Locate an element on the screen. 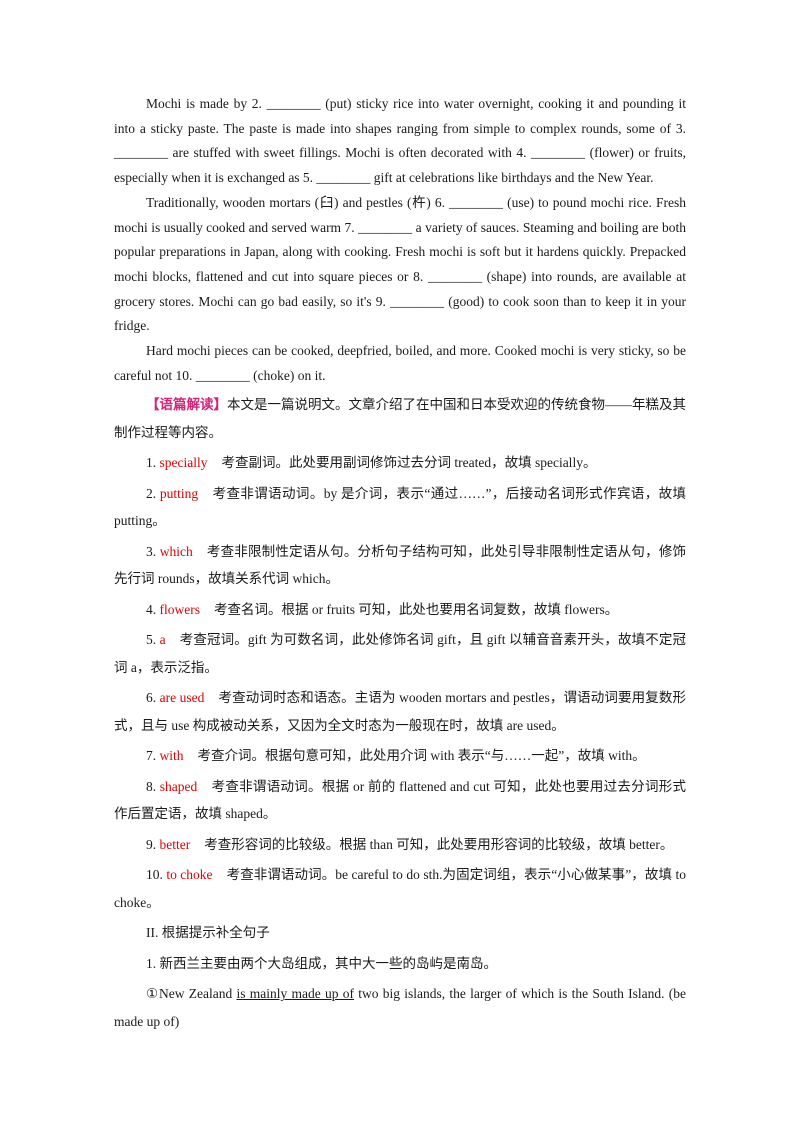 This screenshot has width=800, height=1132. section-title: II. 根据提示补全句子 is located at coordinates (208, 933).